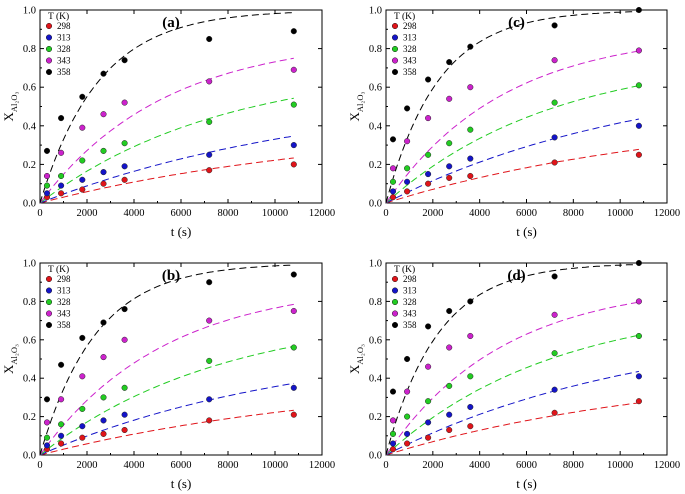  Describe the element at coordinates (171, 276) in the screenshot. I see `panel-label: (b)` at that location.